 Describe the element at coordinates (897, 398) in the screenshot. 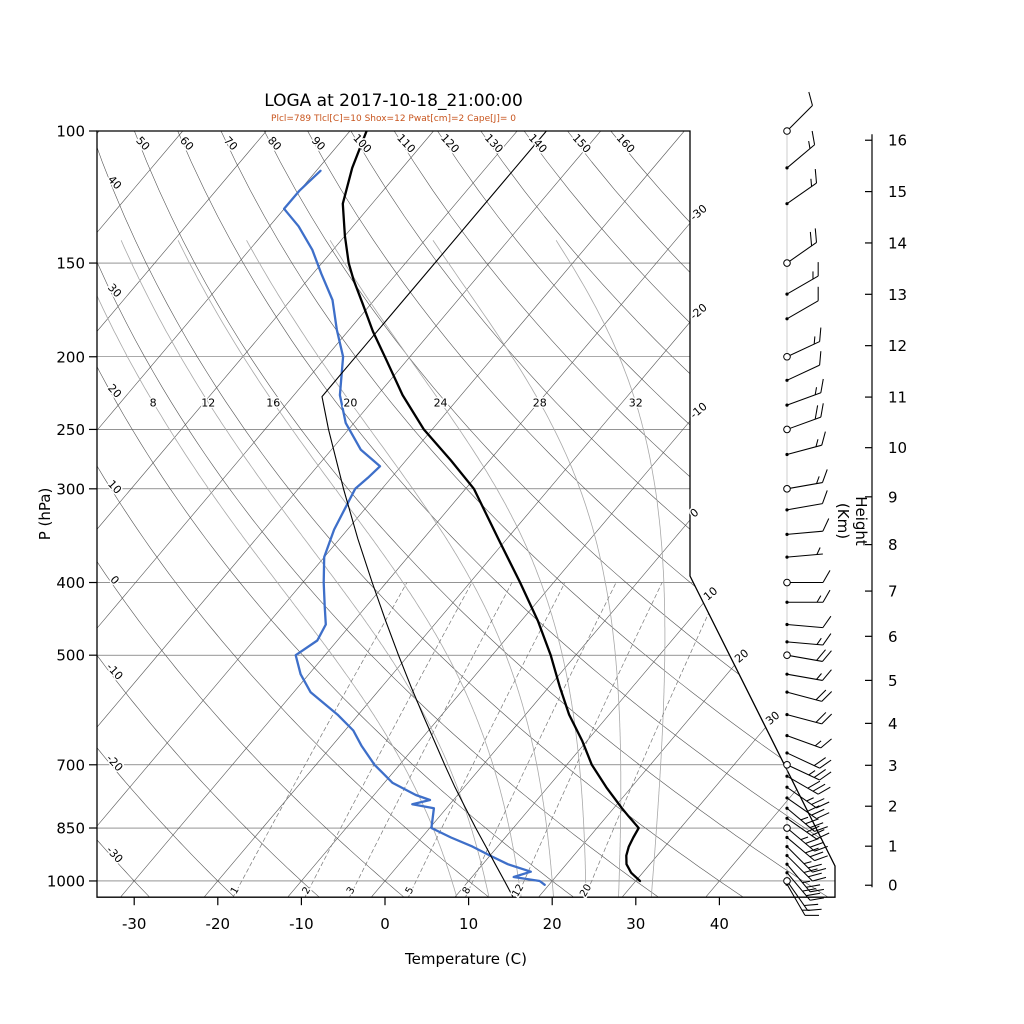

I see `height-tick-label: 11` at that location.